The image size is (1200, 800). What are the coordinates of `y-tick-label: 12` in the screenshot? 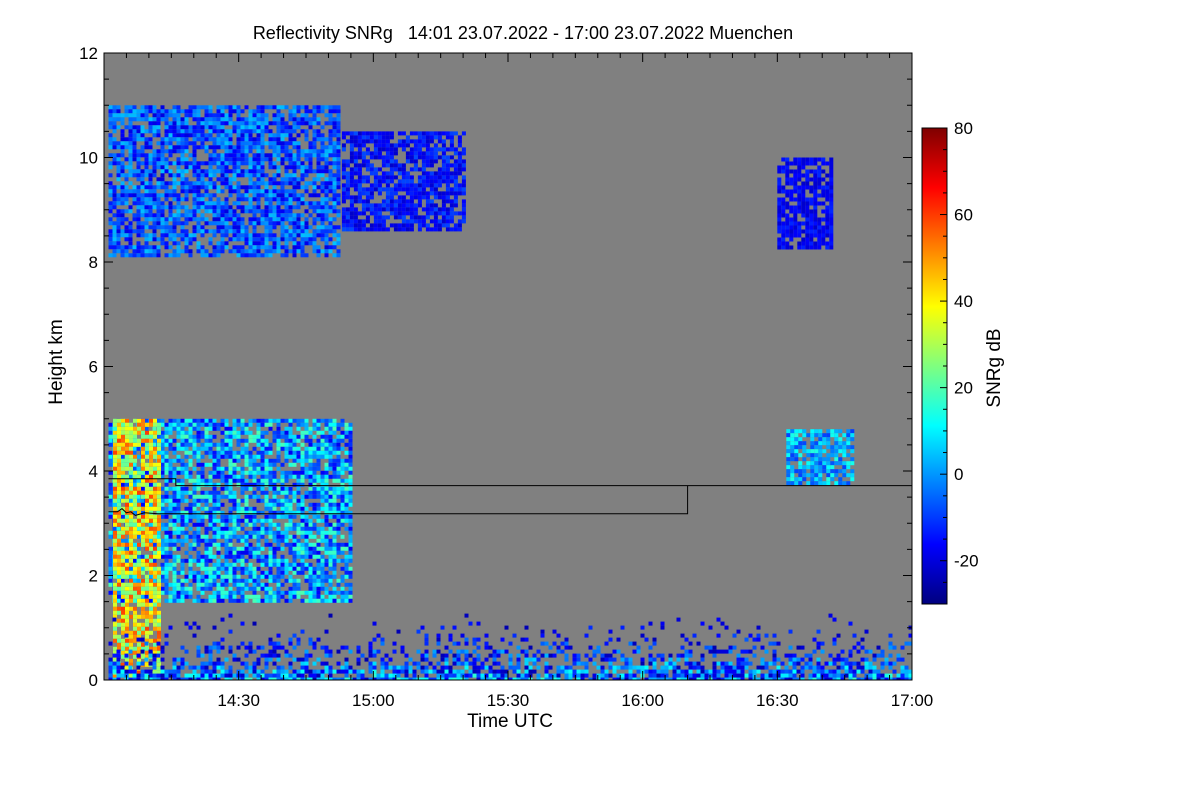 It's located at (88, 53).